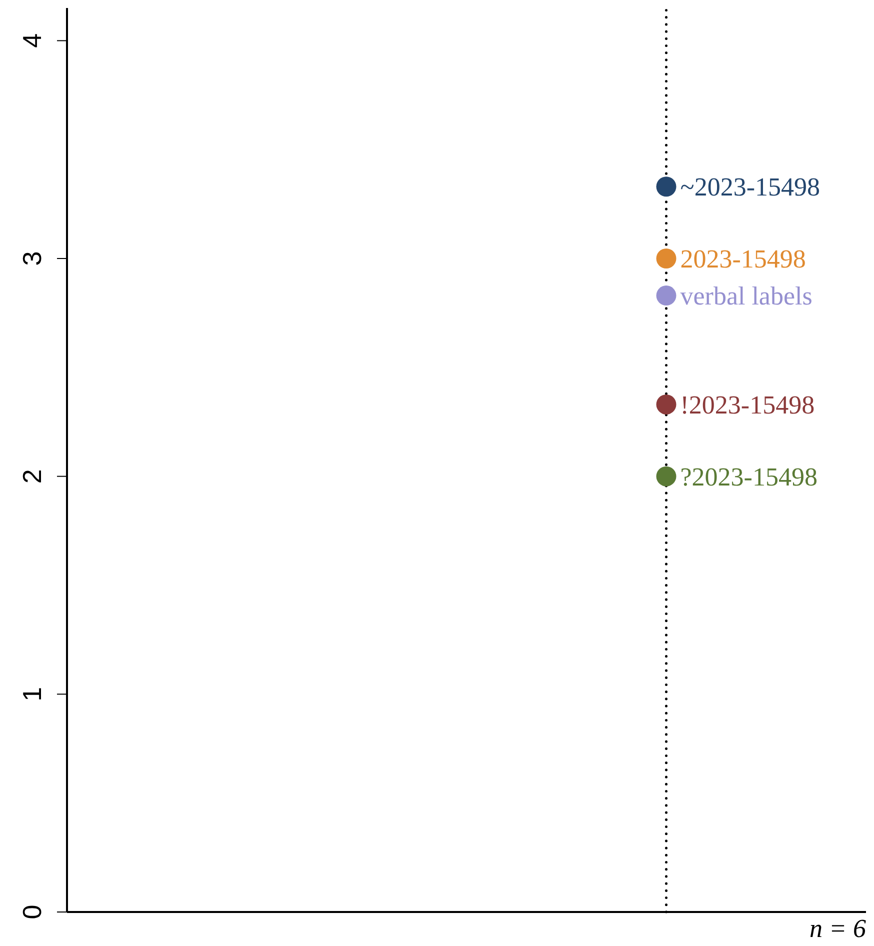 Image resolution: width=874 pixels, height=946 pixels. Describe the element at coordinates (743, 259) in the screenshot. I see `series-label: 2023-15498` at that location.